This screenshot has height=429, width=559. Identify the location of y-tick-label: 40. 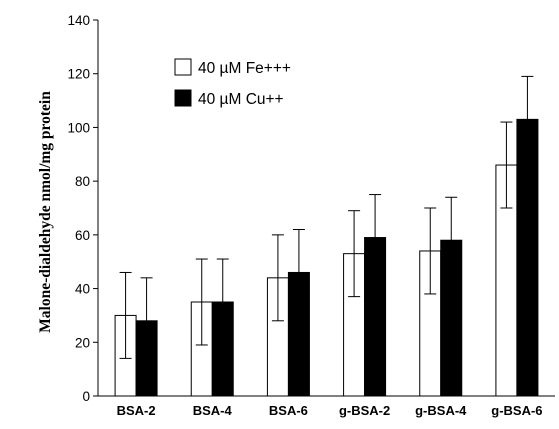
(82, 289).